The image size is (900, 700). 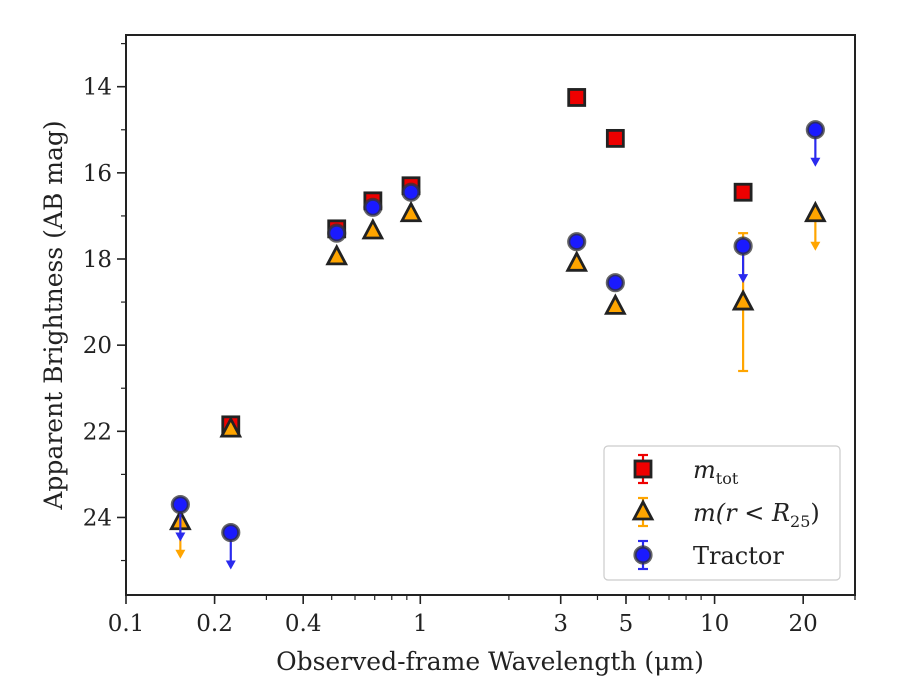 I want to click on x-axis-ticks: 0.1 0.2 0.4 1 3 5 10 20, so click(x=482, y=616).